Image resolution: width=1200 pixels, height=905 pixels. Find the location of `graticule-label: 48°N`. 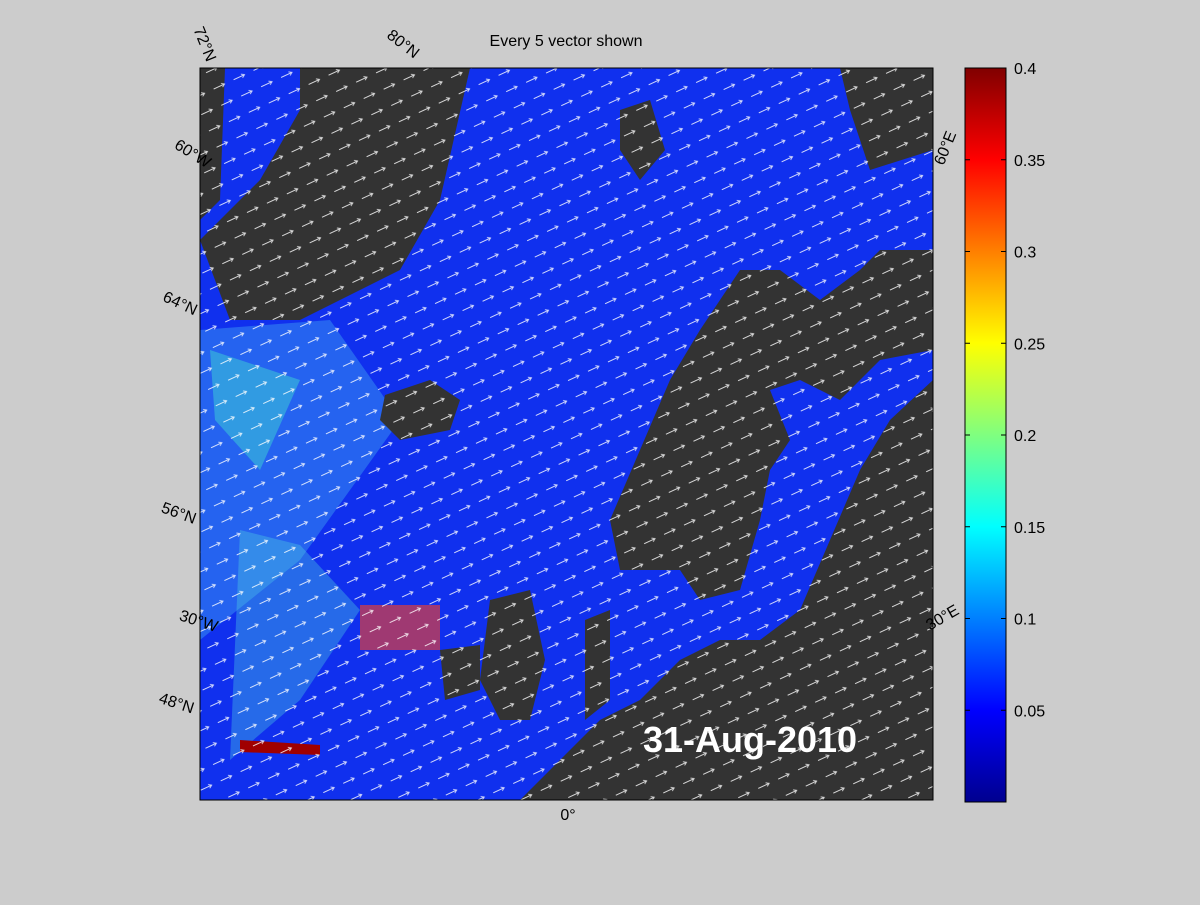

graticule-label: 48°N is located at coordinates (176, 703).